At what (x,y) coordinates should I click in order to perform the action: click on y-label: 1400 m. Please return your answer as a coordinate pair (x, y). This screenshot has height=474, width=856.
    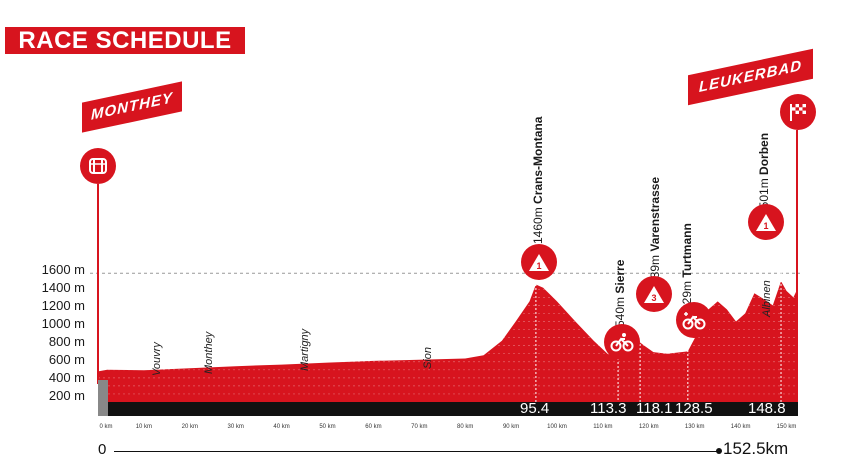
    Looking at the image, I should click on (63, 287).